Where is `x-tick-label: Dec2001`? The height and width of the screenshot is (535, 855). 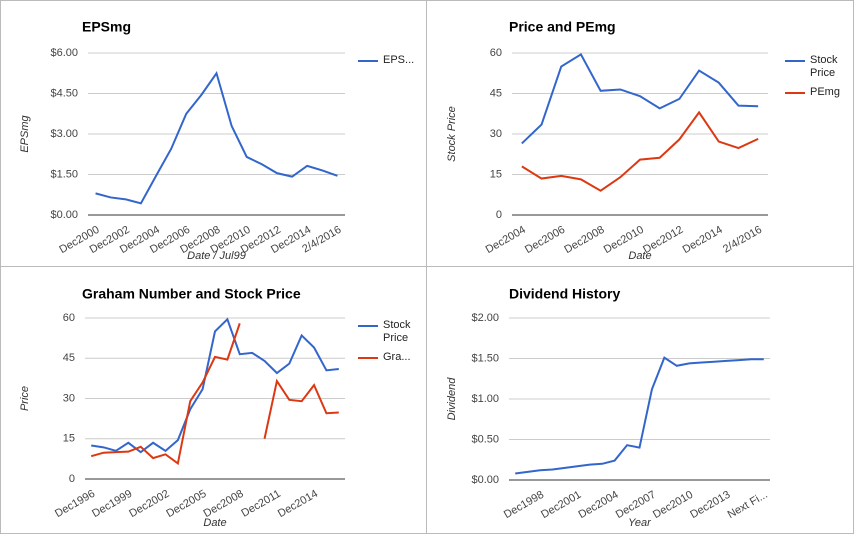
x-tick-label: Dec2001 is located at coordinates (561, 505).